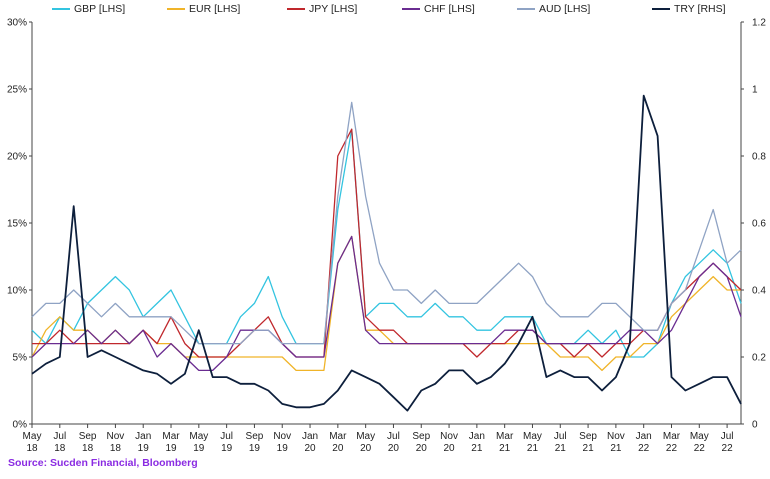 The image size is (770, 479). I want to click on y-left-tick-label: 20%, so click(17, 157).